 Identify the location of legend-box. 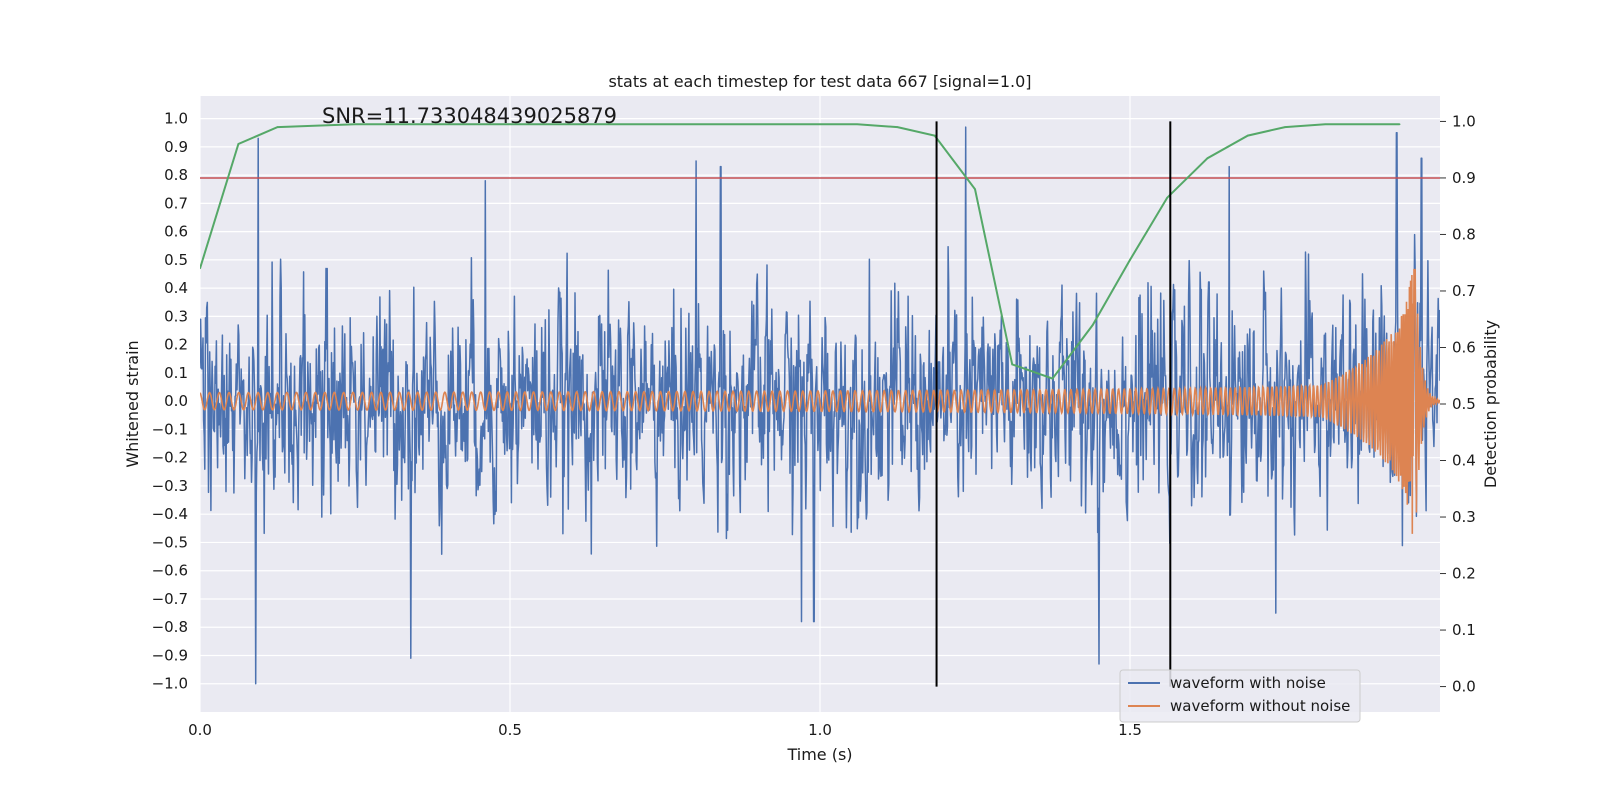
(1240, 696).